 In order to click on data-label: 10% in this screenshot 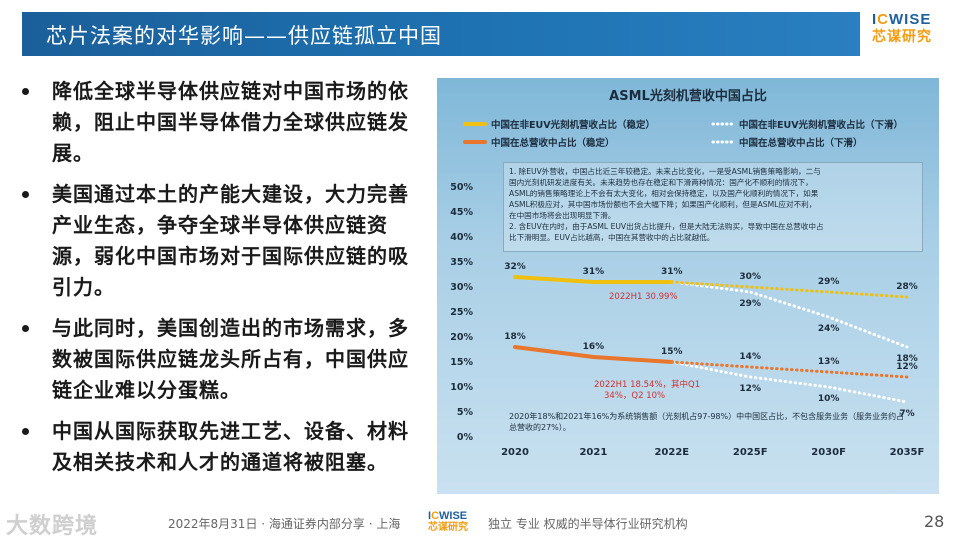, I will do `click(829, 399)`.